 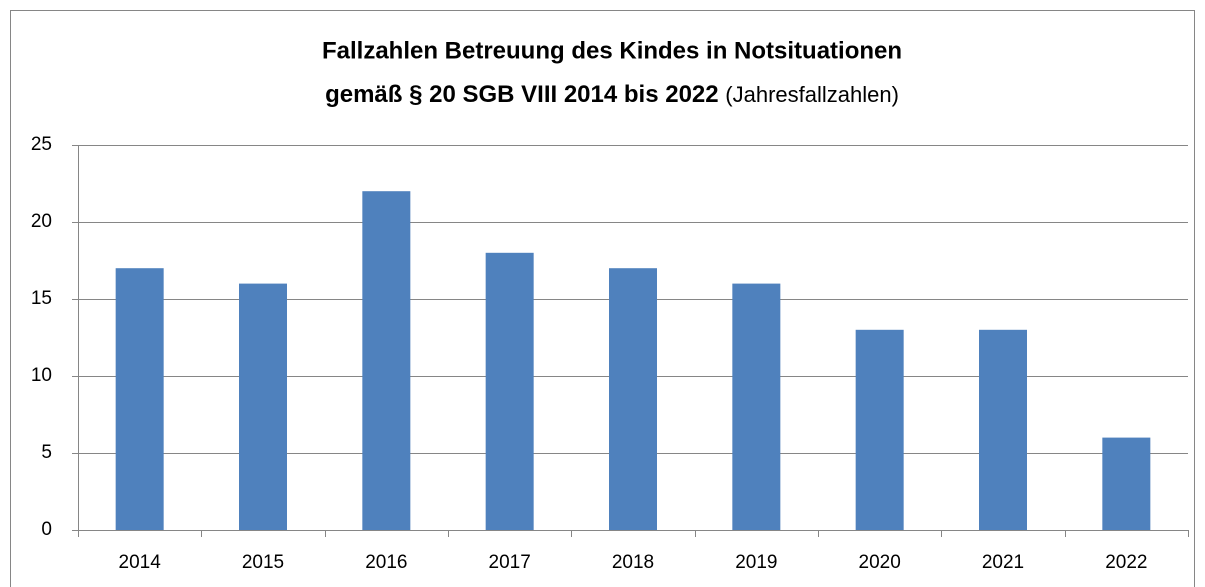 What do you see at coordinates (756, 562) in the screenshot?
I see `x-tick-label: 2019` at bounding box center [756, 562].